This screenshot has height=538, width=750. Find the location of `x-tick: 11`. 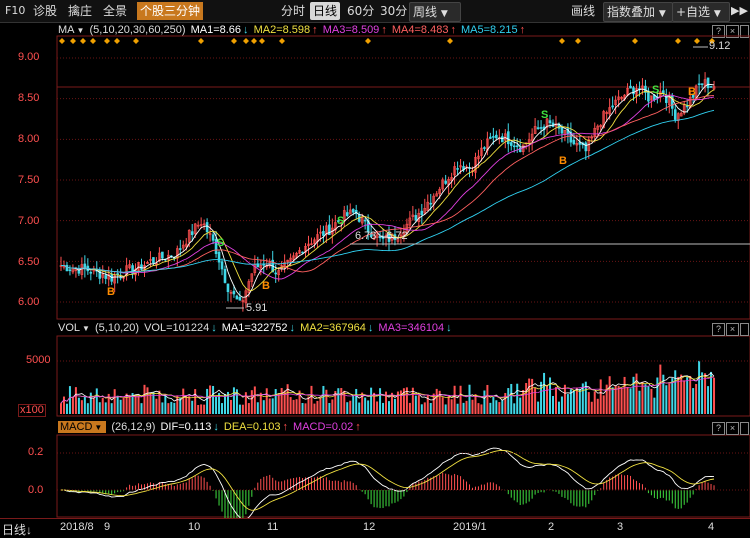

x-tick: 11 is located at coordinates (273, 527).